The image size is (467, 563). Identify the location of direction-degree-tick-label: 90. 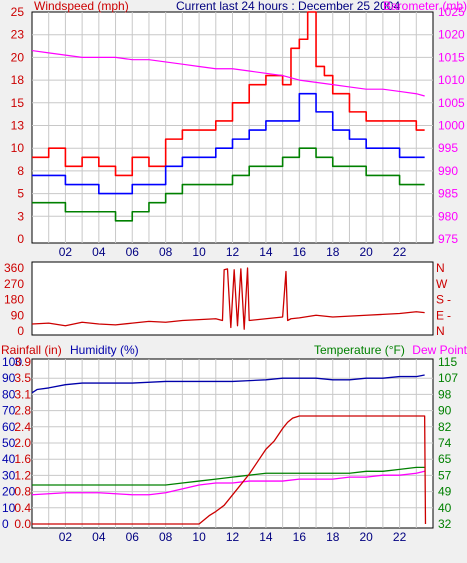
(18, 315).